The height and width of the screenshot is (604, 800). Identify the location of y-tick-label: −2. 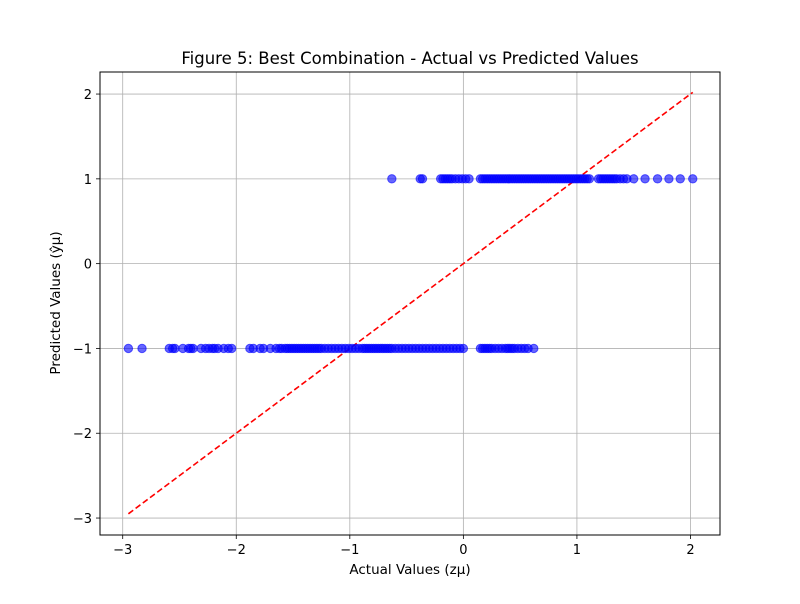
(82, 434).